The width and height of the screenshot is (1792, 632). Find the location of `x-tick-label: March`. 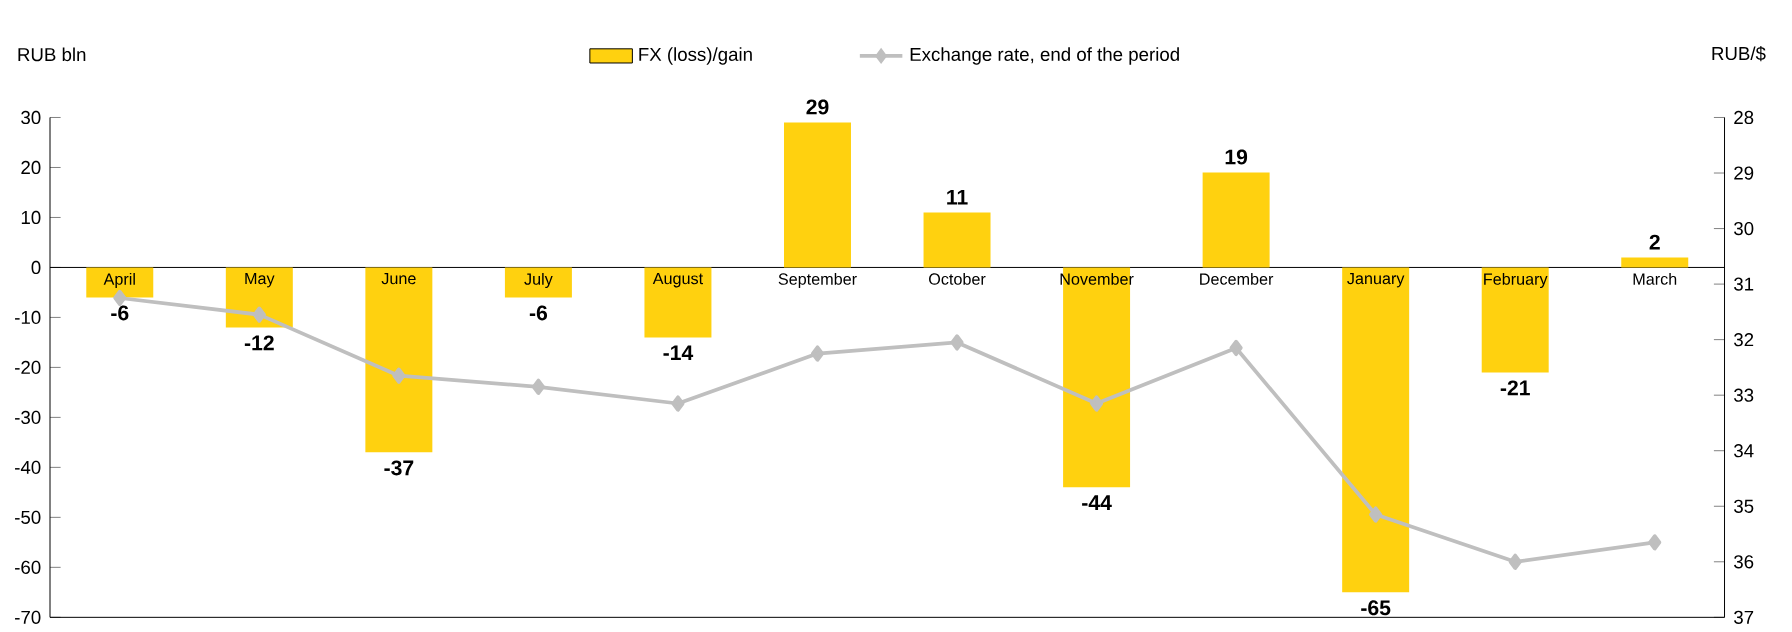

x-tick-label: March is located at coordinates (1655, 278).